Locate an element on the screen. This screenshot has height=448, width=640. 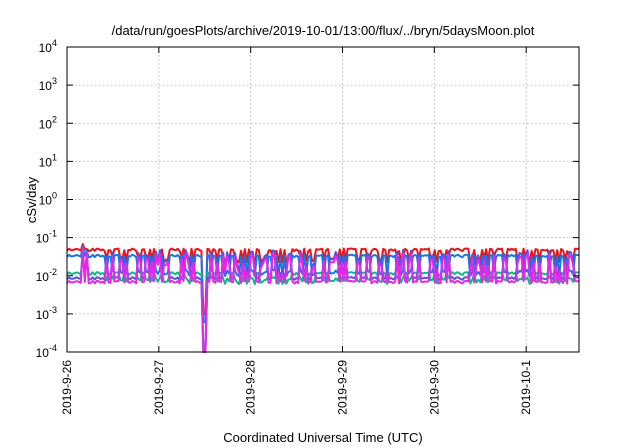
y-tick-label: 10² is located at coordinates (48, 122).